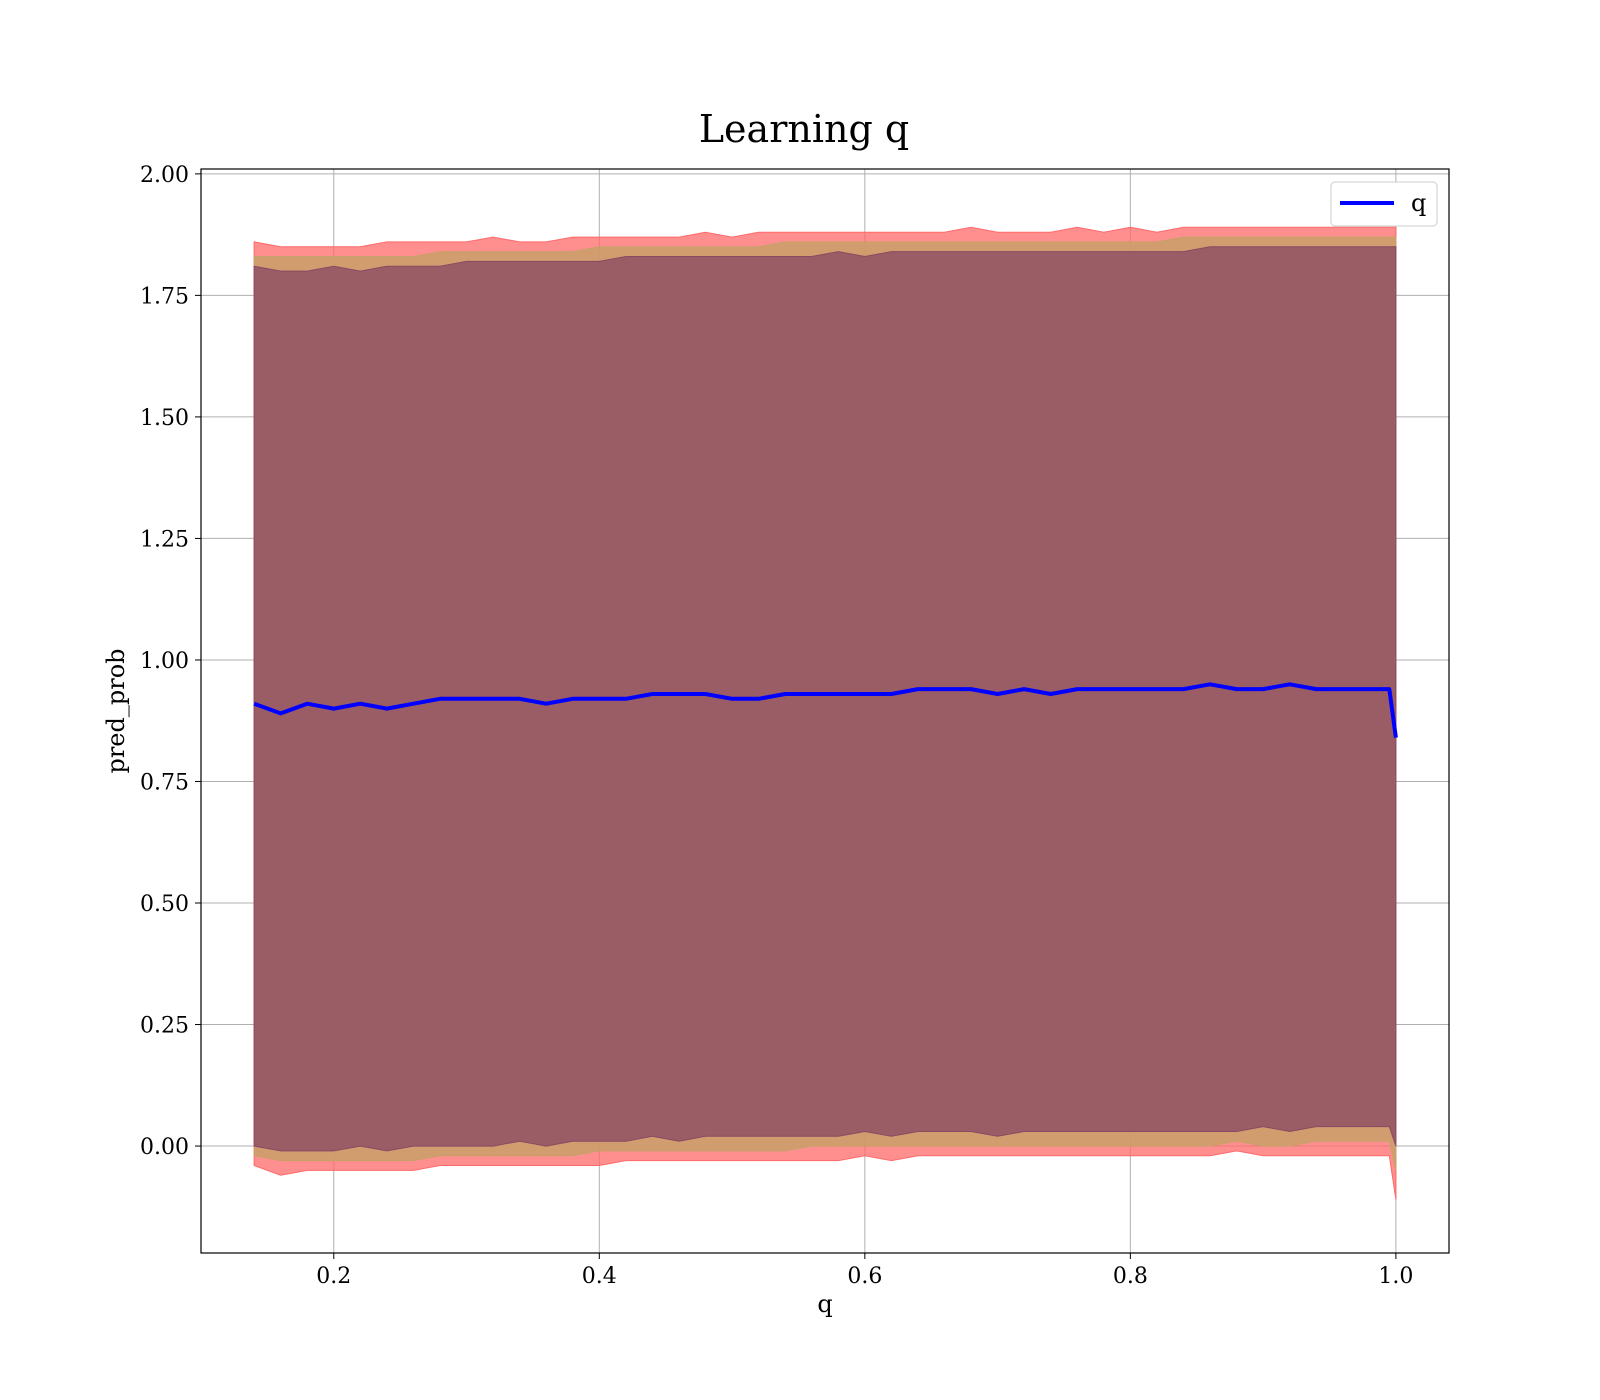  I want to click on y-tick-label: 1.25, so click(164, 539).